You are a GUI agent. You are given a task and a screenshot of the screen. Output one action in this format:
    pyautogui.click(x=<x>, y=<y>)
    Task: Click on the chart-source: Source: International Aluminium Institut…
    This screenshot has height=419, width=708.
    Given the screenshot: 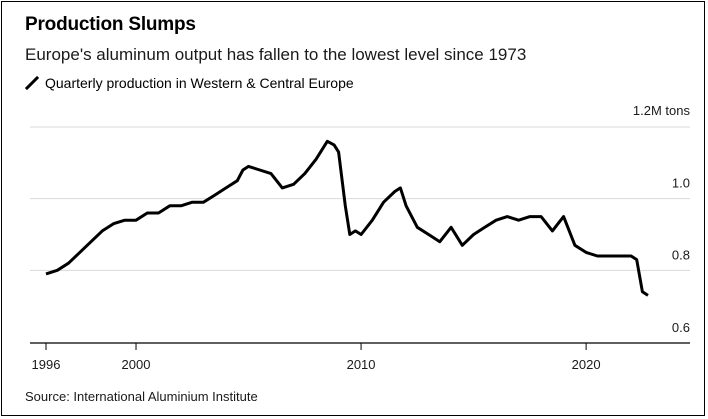 What is the action you would take?
    pyautogui.click(x=141, y=396)
    